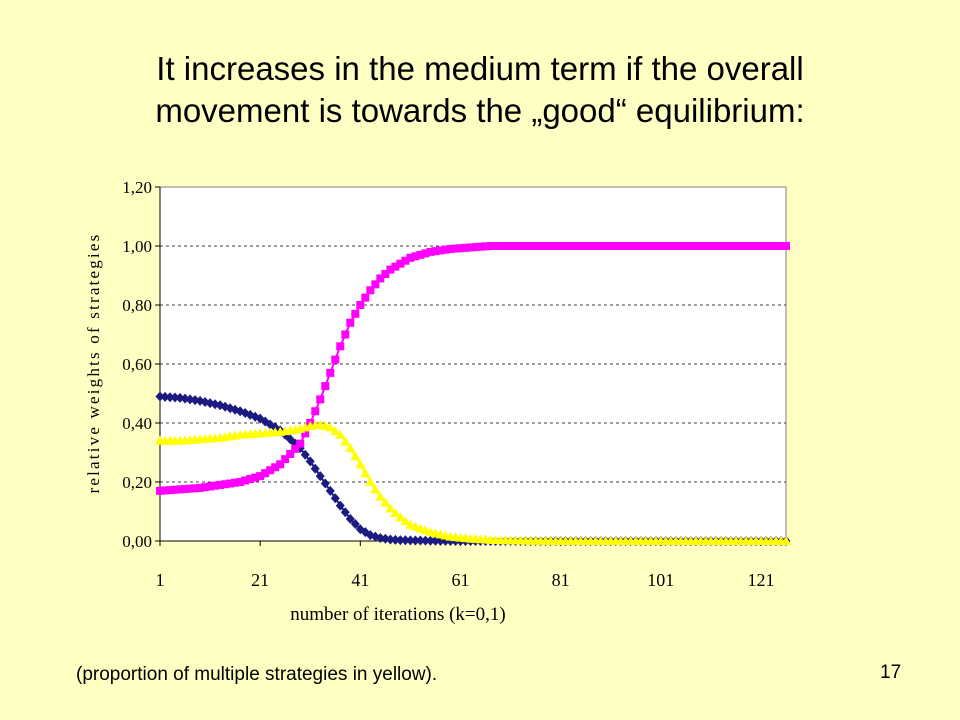 This screenshot has width=960, height=720. Describe the element at coordinates (660, 580) in the screenshot. I see `x-tick-label: 101` at that location.